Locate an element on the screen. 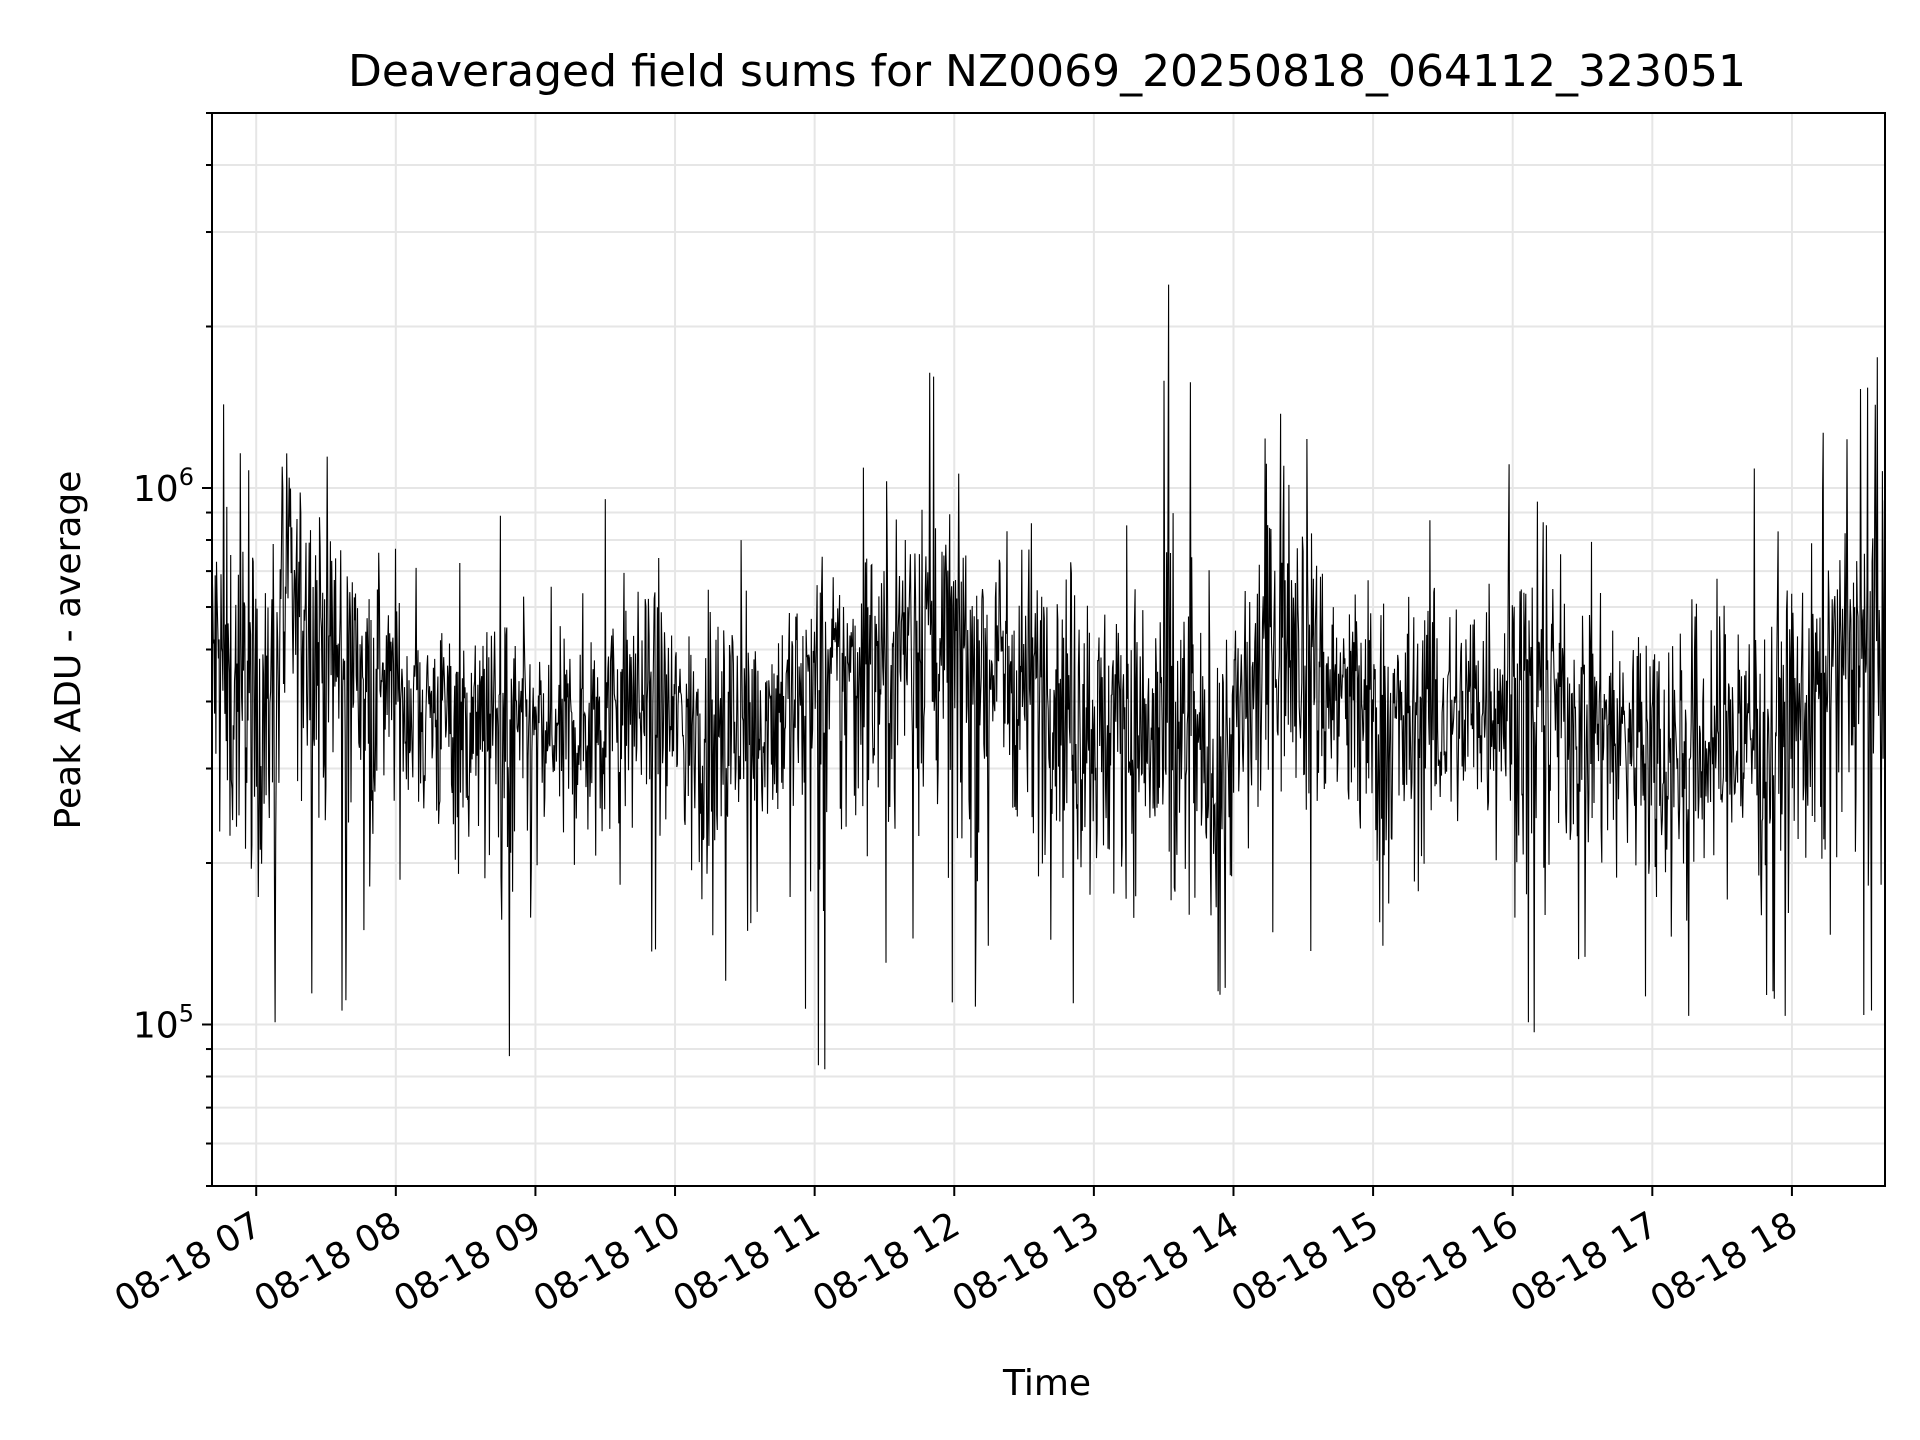  y-tick-label: 10⁶ is located at coordinates (163, 486).